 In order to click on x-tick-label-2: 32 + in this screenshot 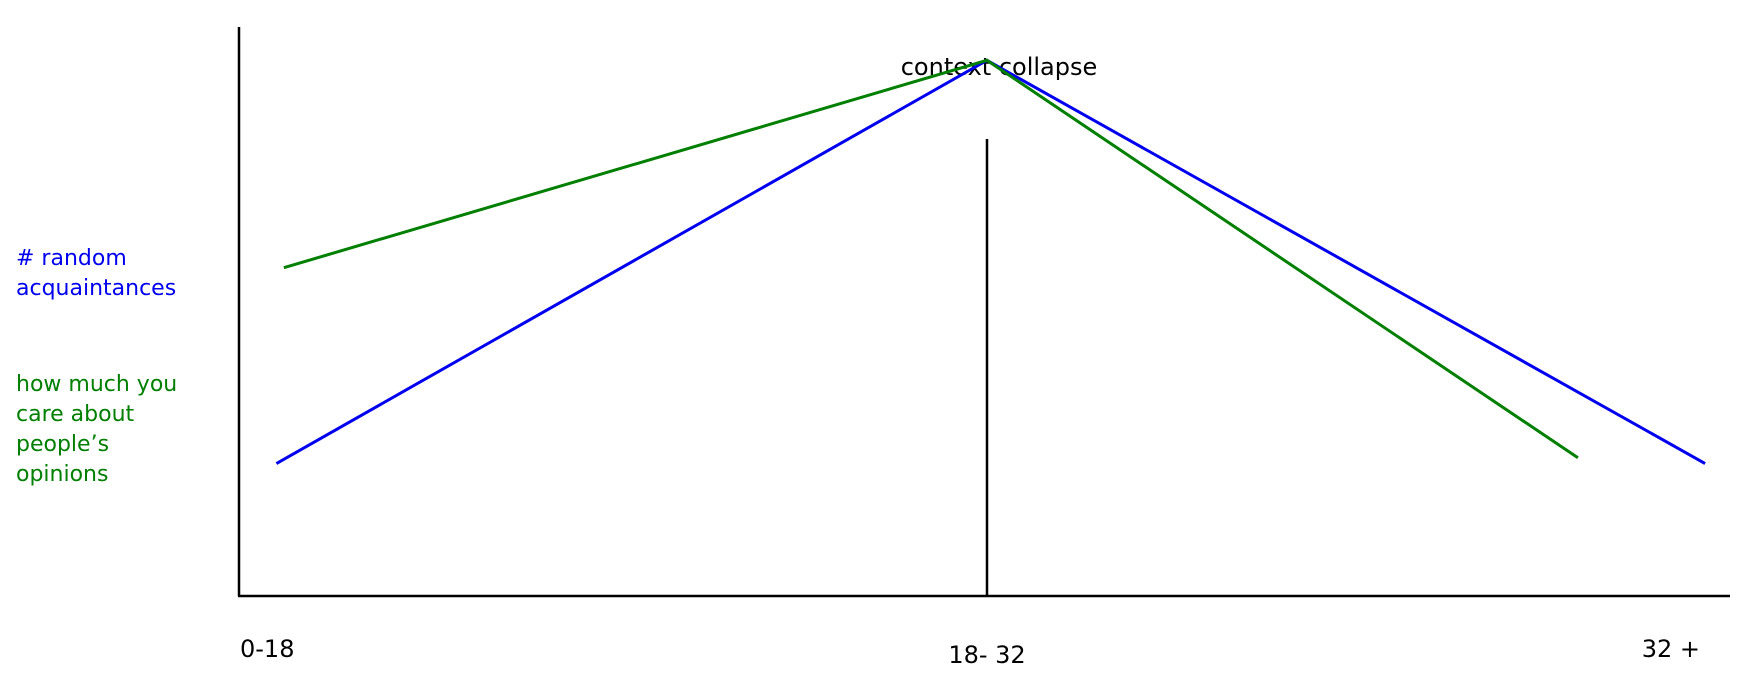, I will do `click(1671, 649)`.